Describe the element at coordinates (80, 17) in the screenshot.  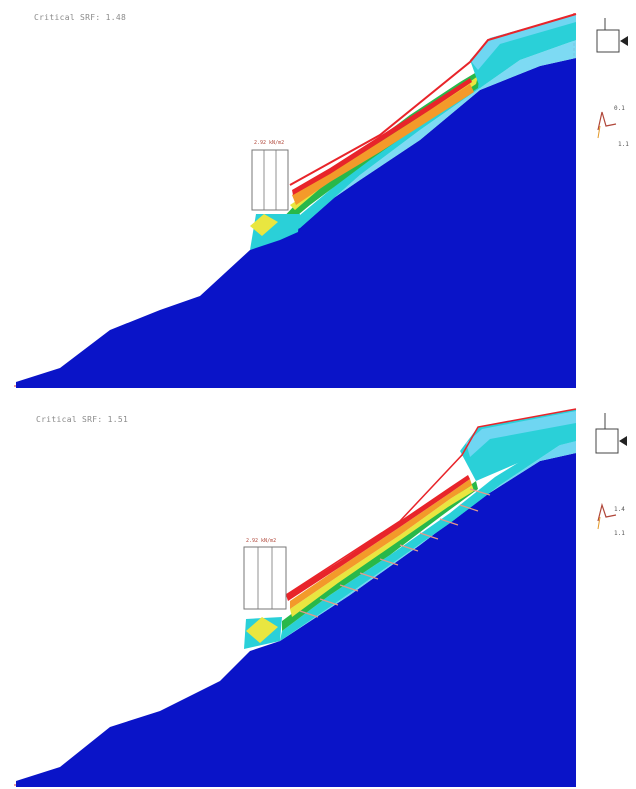
I see `critical-srf-label: Critical SRF: 1.48` at that location.